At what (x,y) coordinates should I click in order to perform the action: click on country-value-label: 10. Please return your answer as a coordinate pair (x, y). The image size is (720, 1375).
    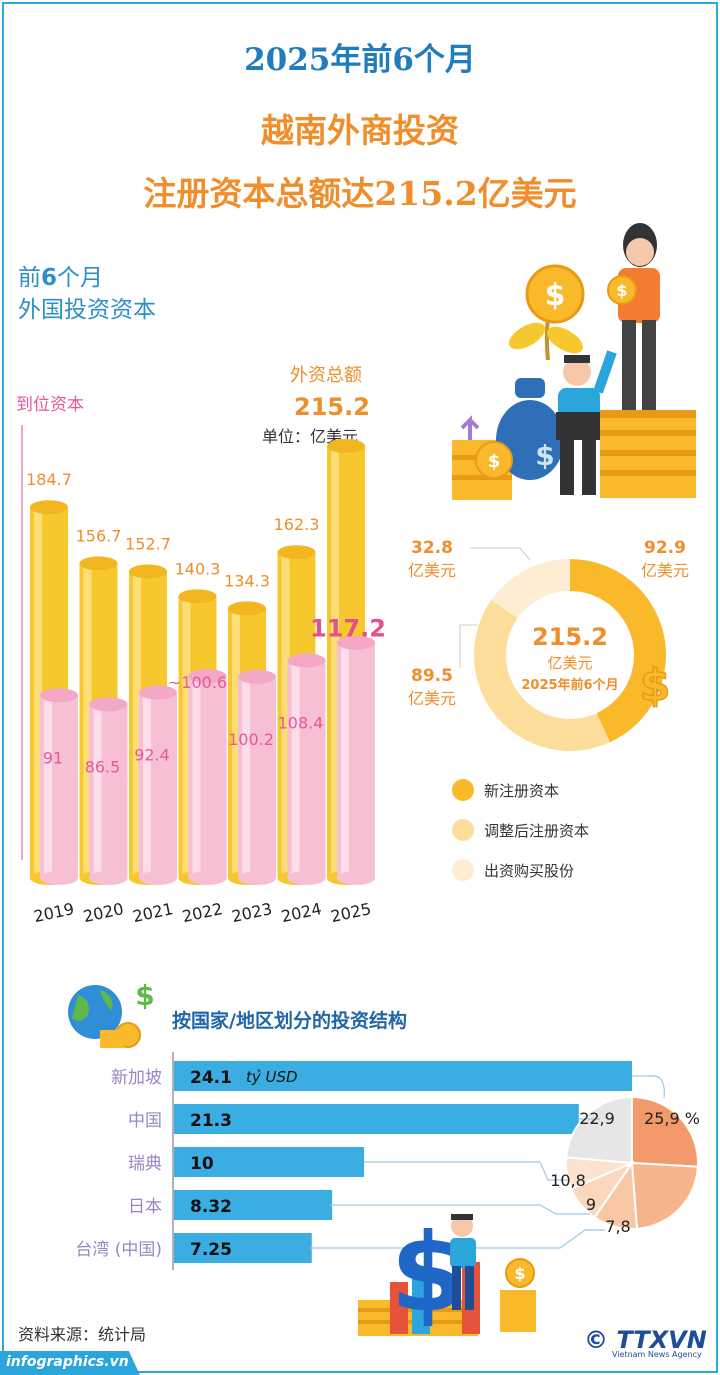
    Looking at the image, I should click on (202, 1164).